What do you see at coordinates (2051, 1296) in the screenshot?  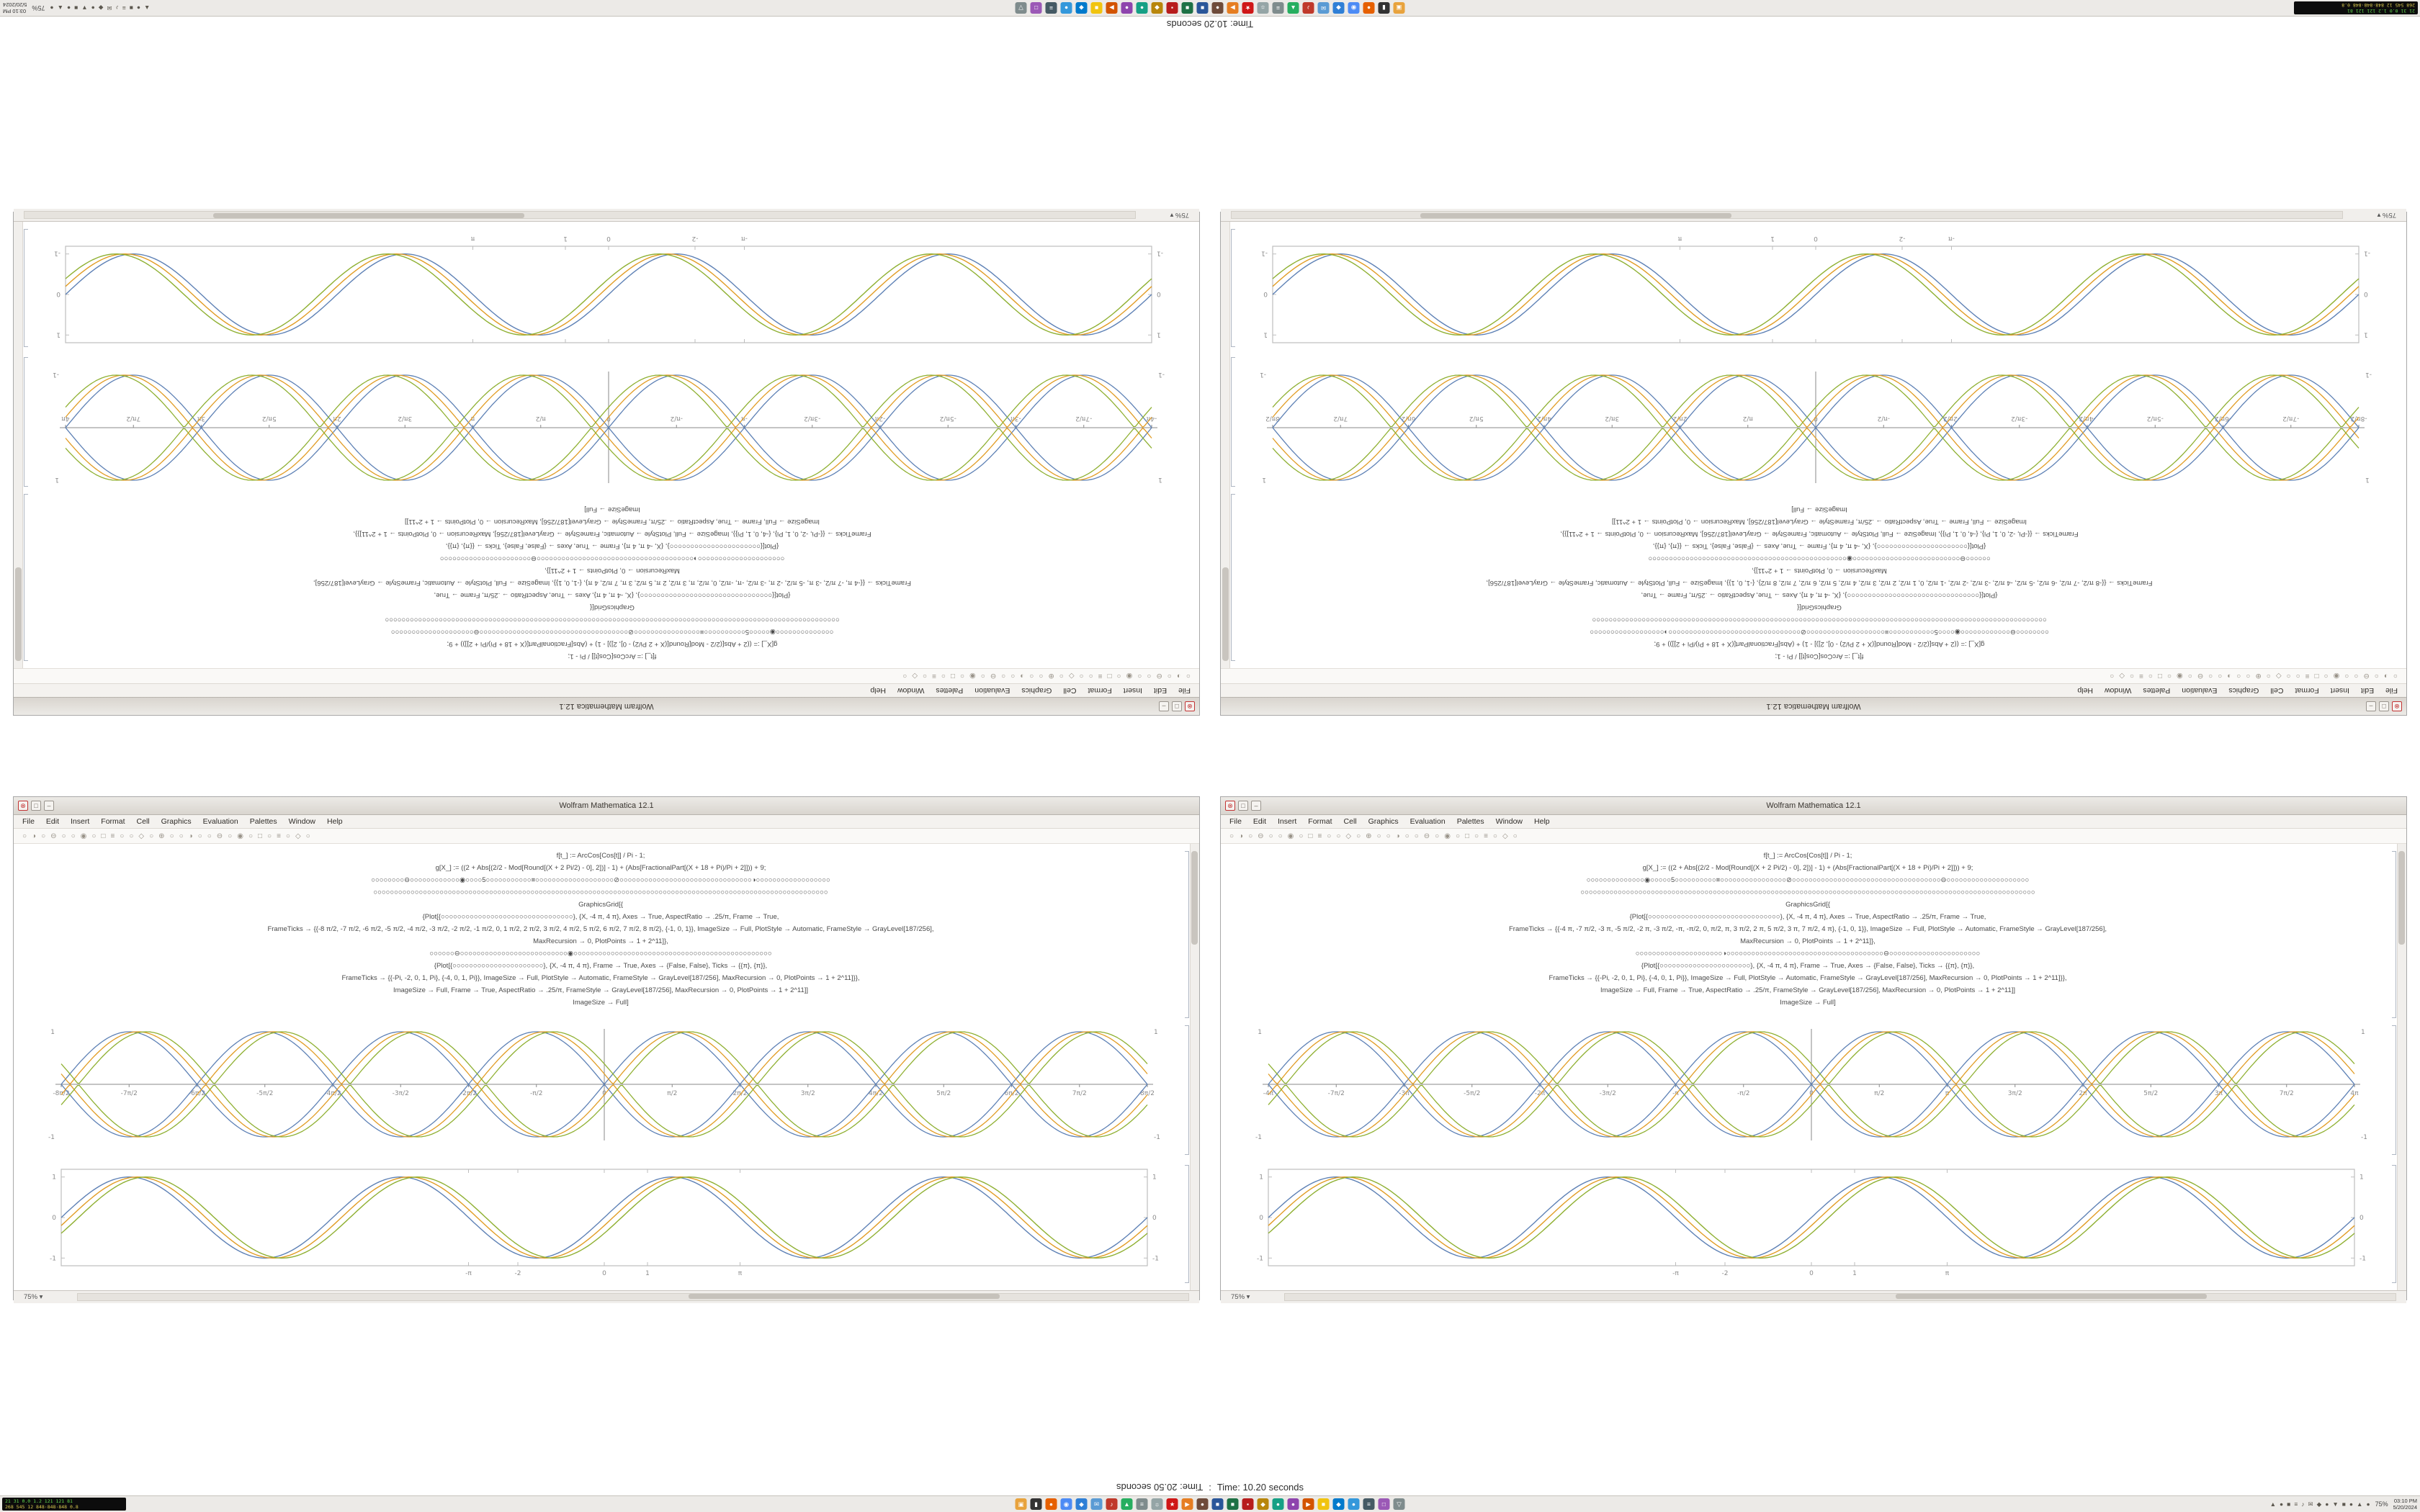 I see `horizontal-scrollbar-thumb` at bounding box center [2051, 1296].